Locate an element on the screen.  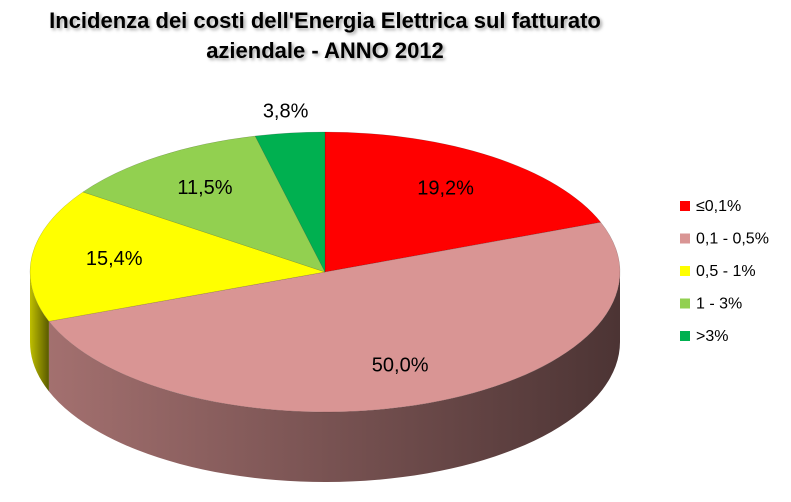
legend-label: ≤0,1% is located at coordinates (718, 206).